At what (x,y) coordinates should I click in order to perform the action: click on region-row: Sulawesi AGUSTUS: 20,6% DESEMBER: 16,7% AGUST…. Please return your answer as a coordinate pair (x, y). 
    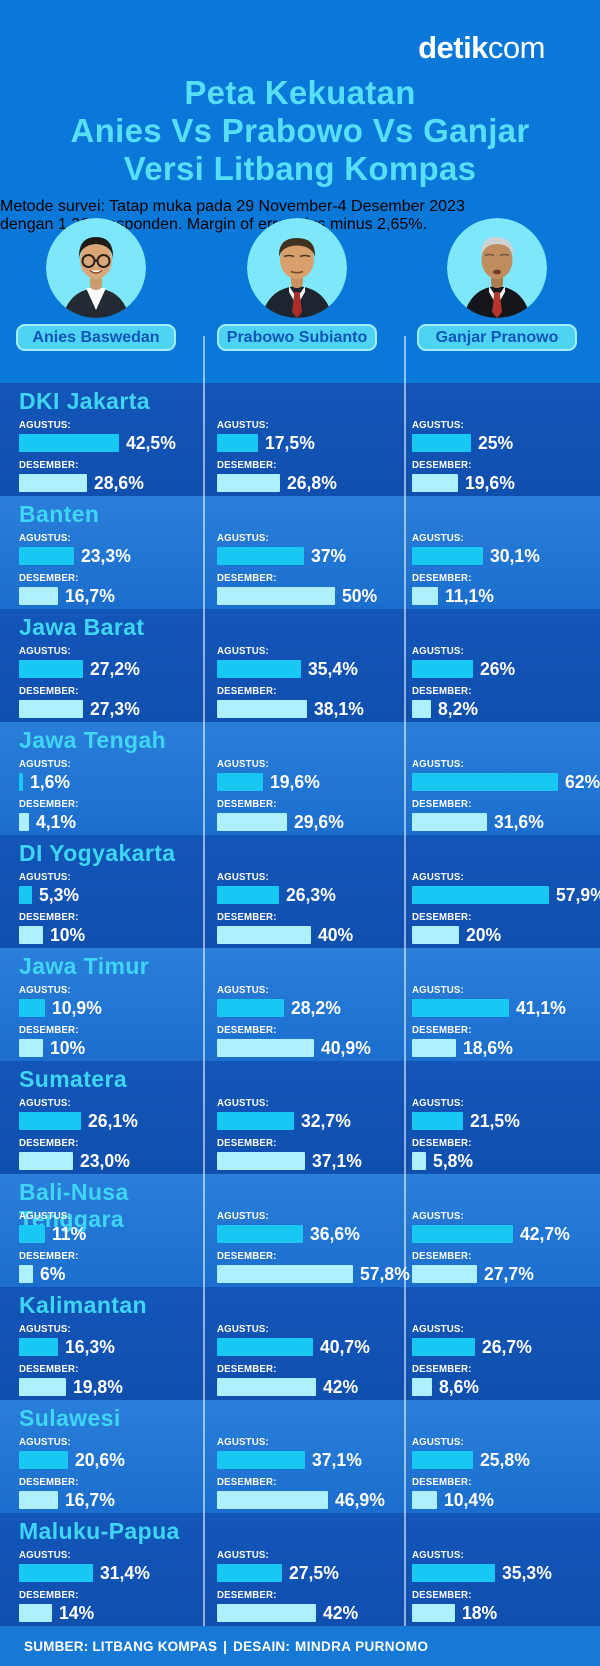
    Looking at the image, I should click on (300, 1456).